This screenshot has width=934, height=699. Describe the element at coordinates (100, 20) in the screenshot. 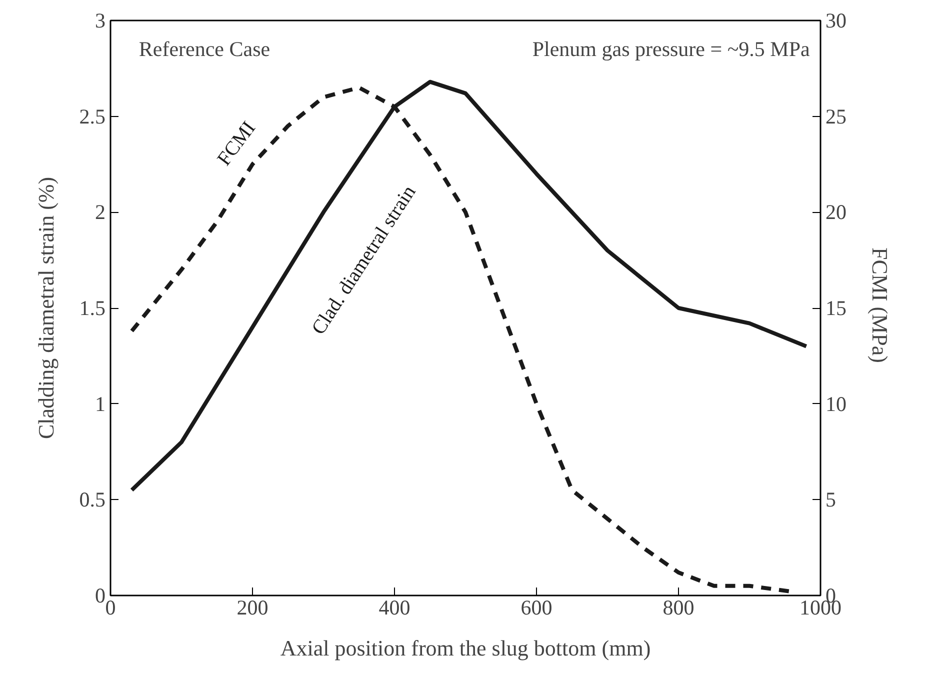

I see `y-tick-label: 3` at that location.